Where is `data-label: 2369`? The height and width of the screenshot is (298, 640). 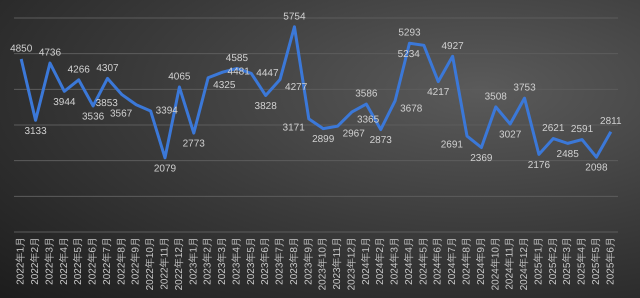 data-label: 2369 is located at coordinates (481, 158).